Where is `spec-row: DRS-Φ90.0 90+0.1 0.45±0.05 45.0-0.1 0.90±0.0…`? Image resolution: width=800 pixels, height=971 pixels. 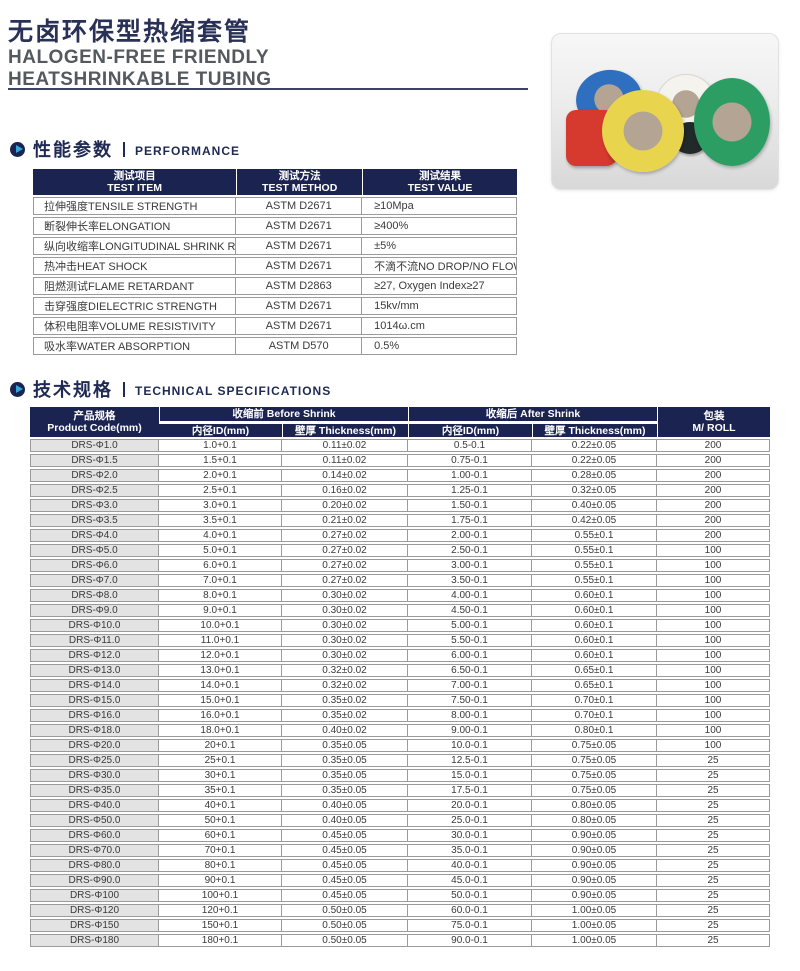 spec-row: DRS-Φ90.0 90+0.1 0.45±0.05 45.0-0.1 0.90±0.0… is located at coordinates (400, 880).